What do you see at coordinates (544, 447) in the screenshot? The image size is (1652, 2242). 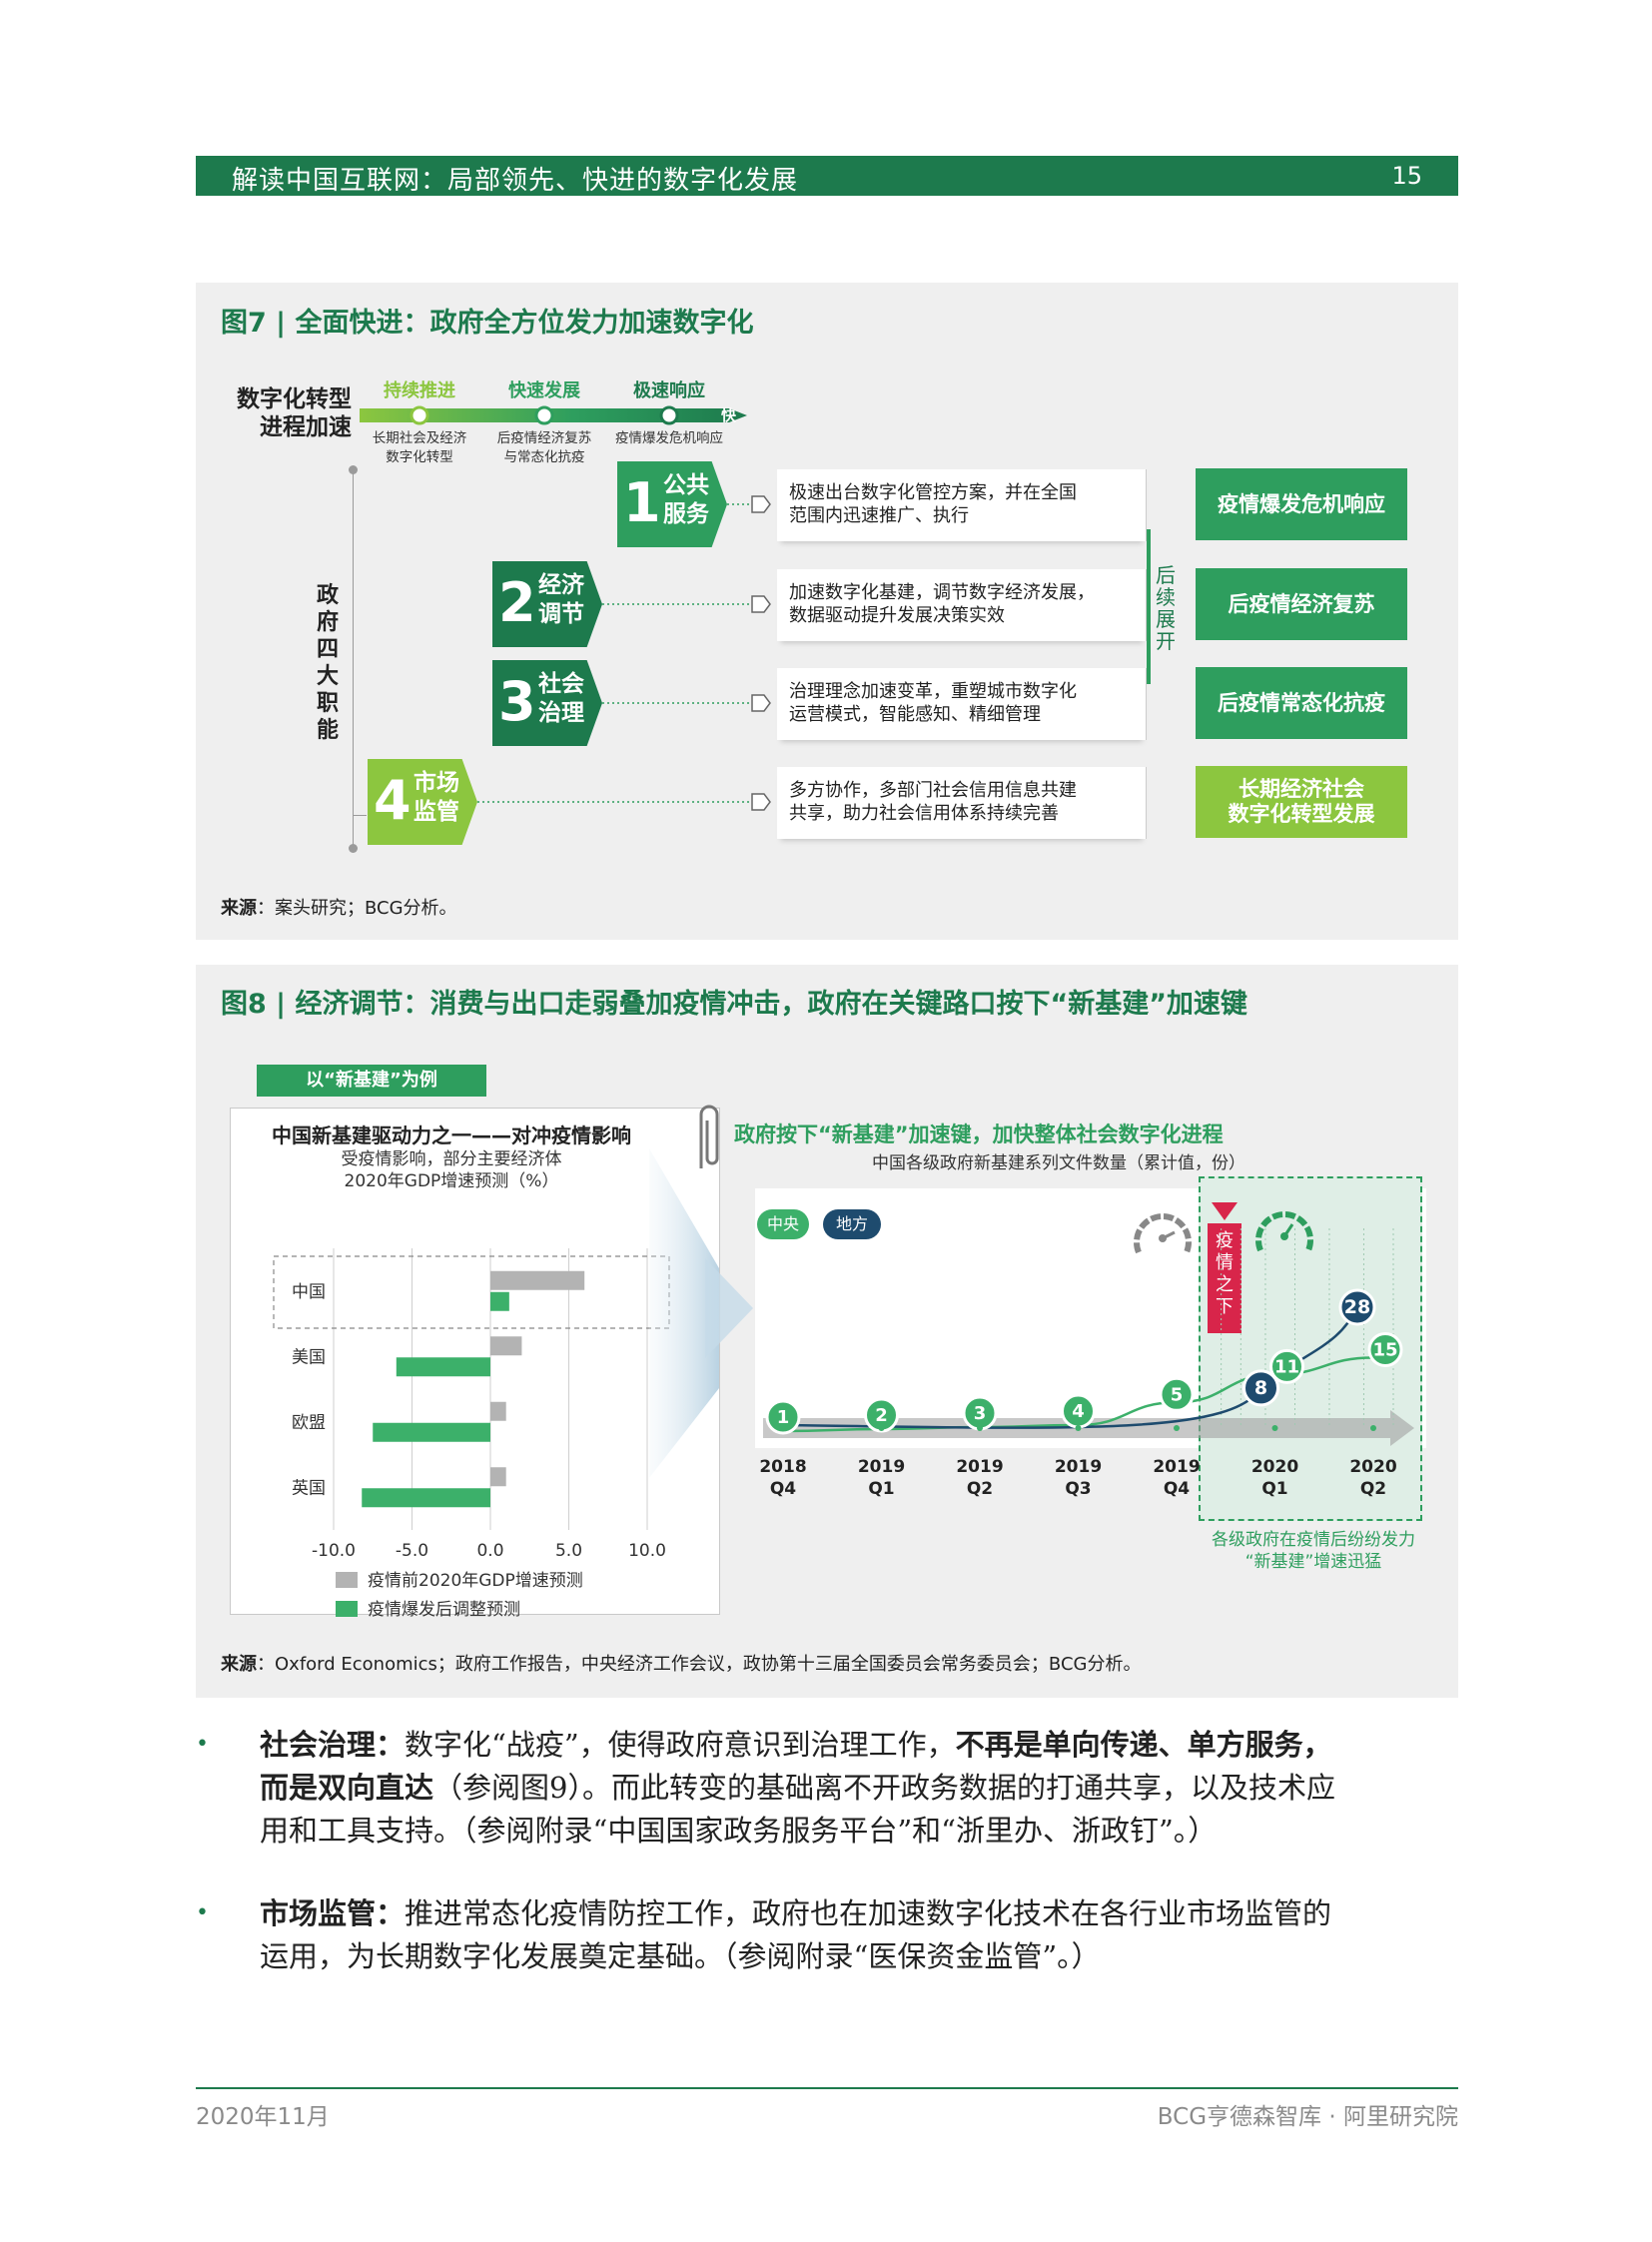 I see `stage-sub-2: 后疫情经济复苏 与常态化抗疫` at bounding box center [544, 447].